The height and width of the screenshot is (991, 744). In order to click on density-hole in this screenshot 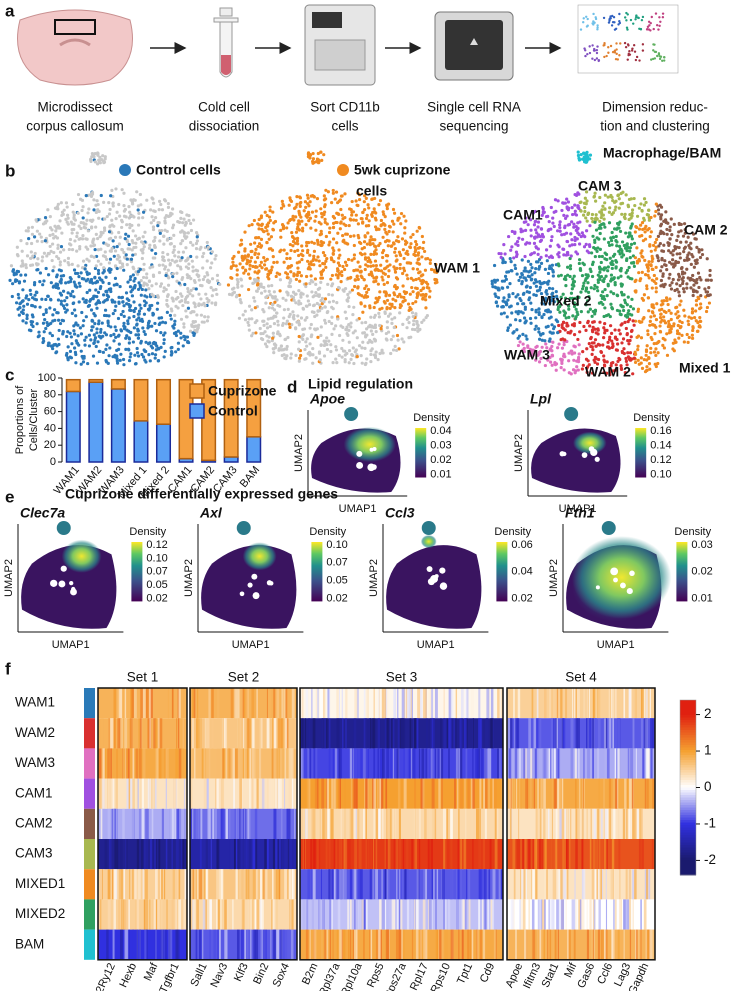, I will do `click(73, 589)`.